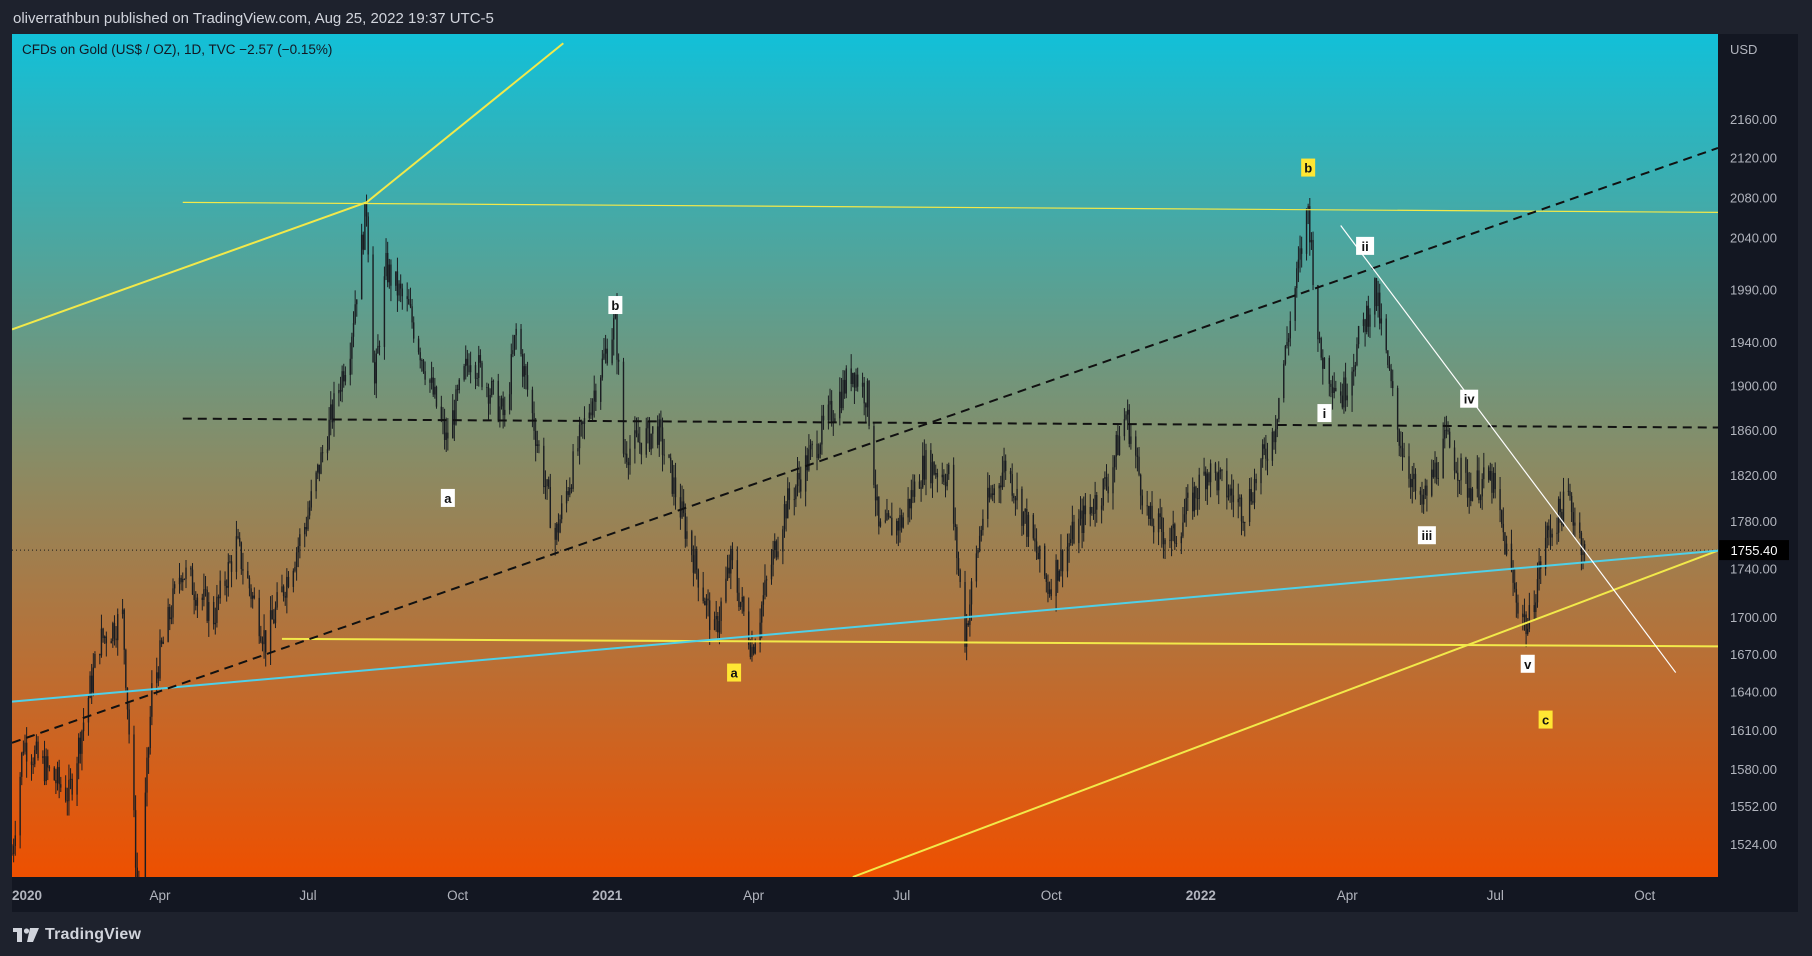 The width and height of the screenshot is (1812, 956). I want to click on price-axis-background, so click(1758, 455).